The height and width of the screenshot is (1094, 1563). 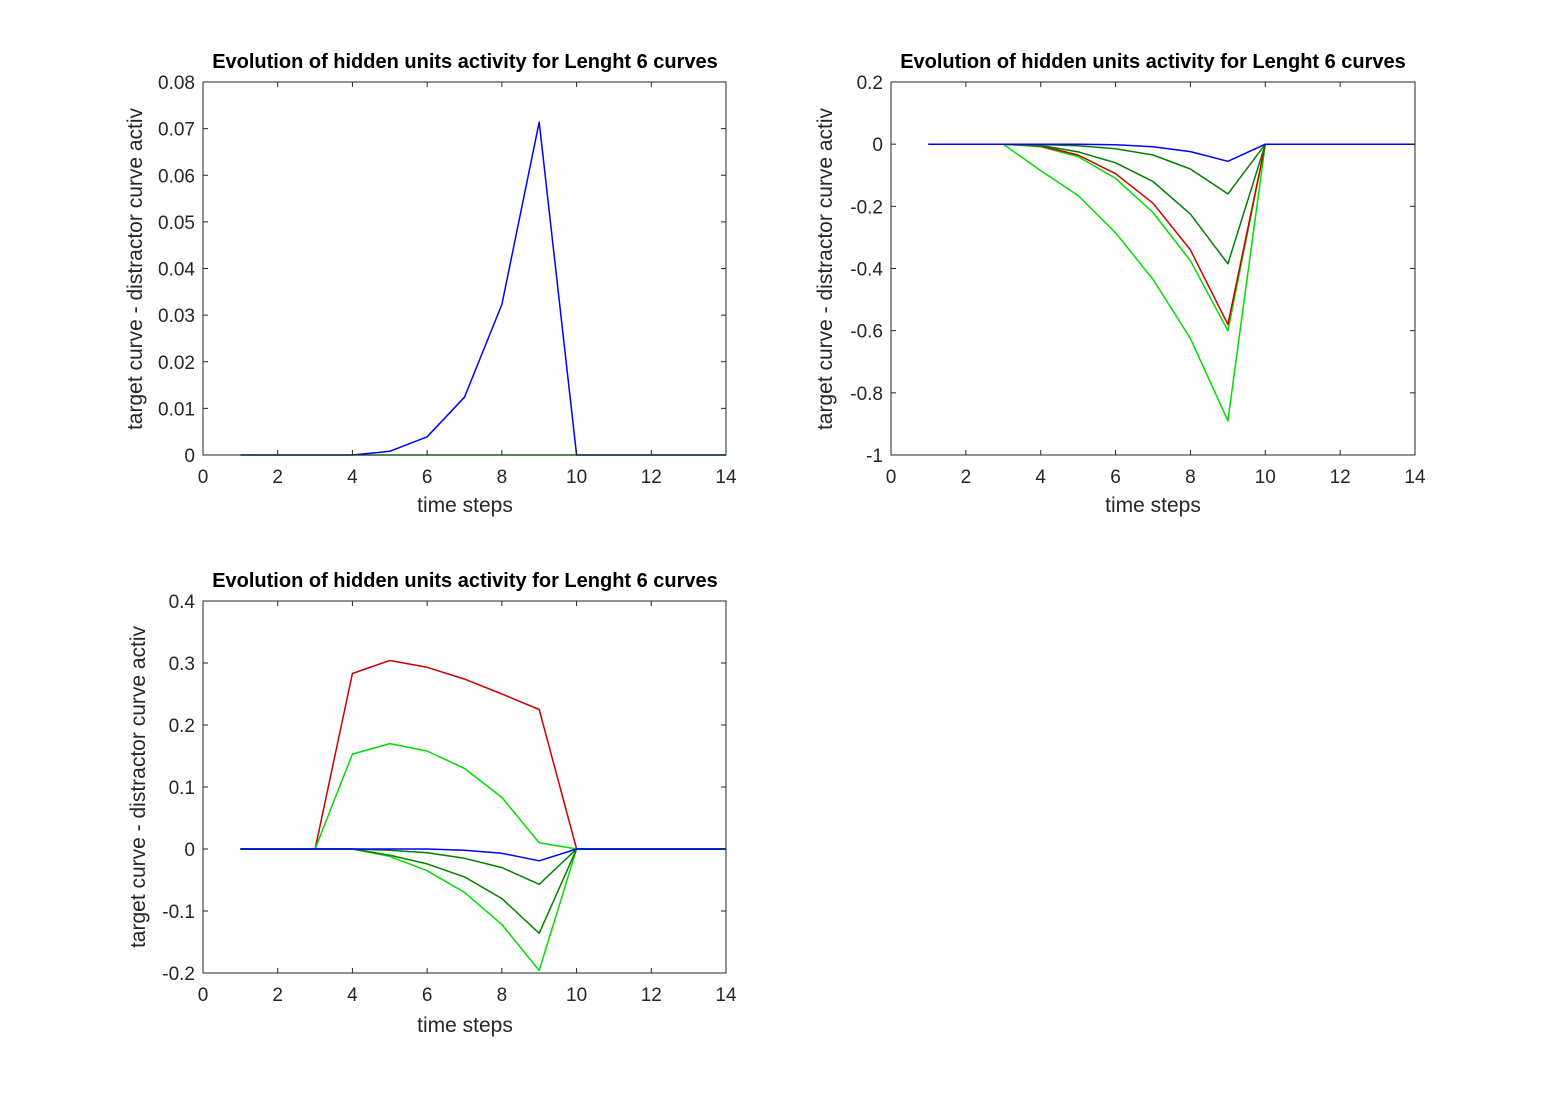 What do you see at coordinates (502, 477) in the screenshot?
I see `subplot-1-x-tick-label: 8` at bounding box center [502, 477].